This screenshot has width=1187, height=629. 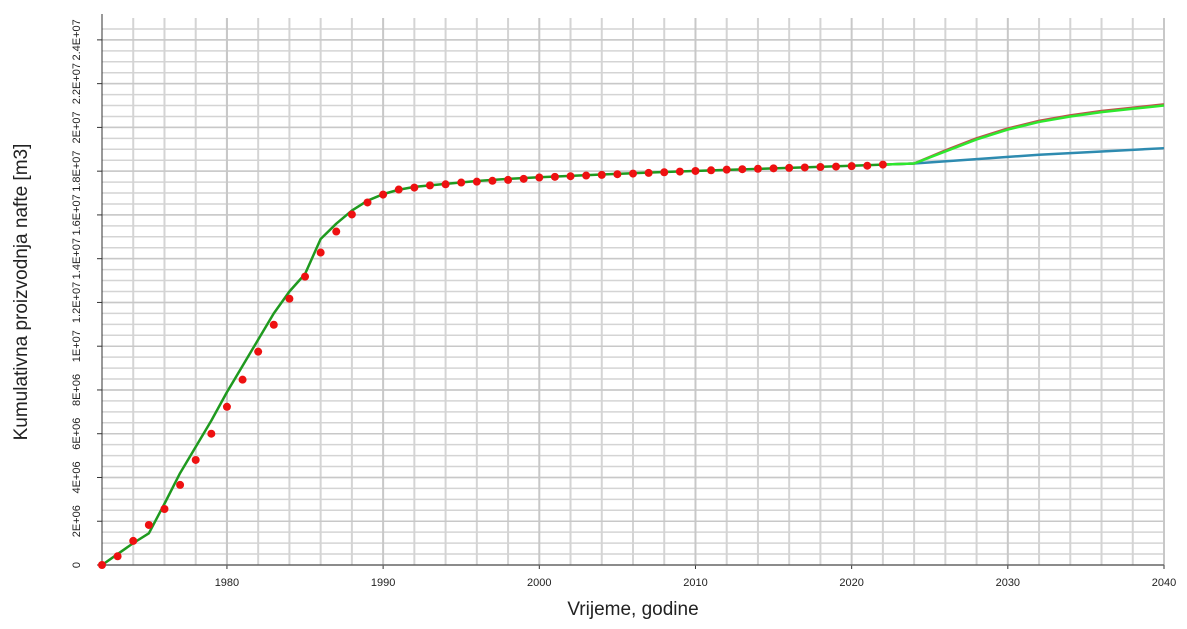 I want to click on y-tick-label: 0, so click(x=77, y=565).